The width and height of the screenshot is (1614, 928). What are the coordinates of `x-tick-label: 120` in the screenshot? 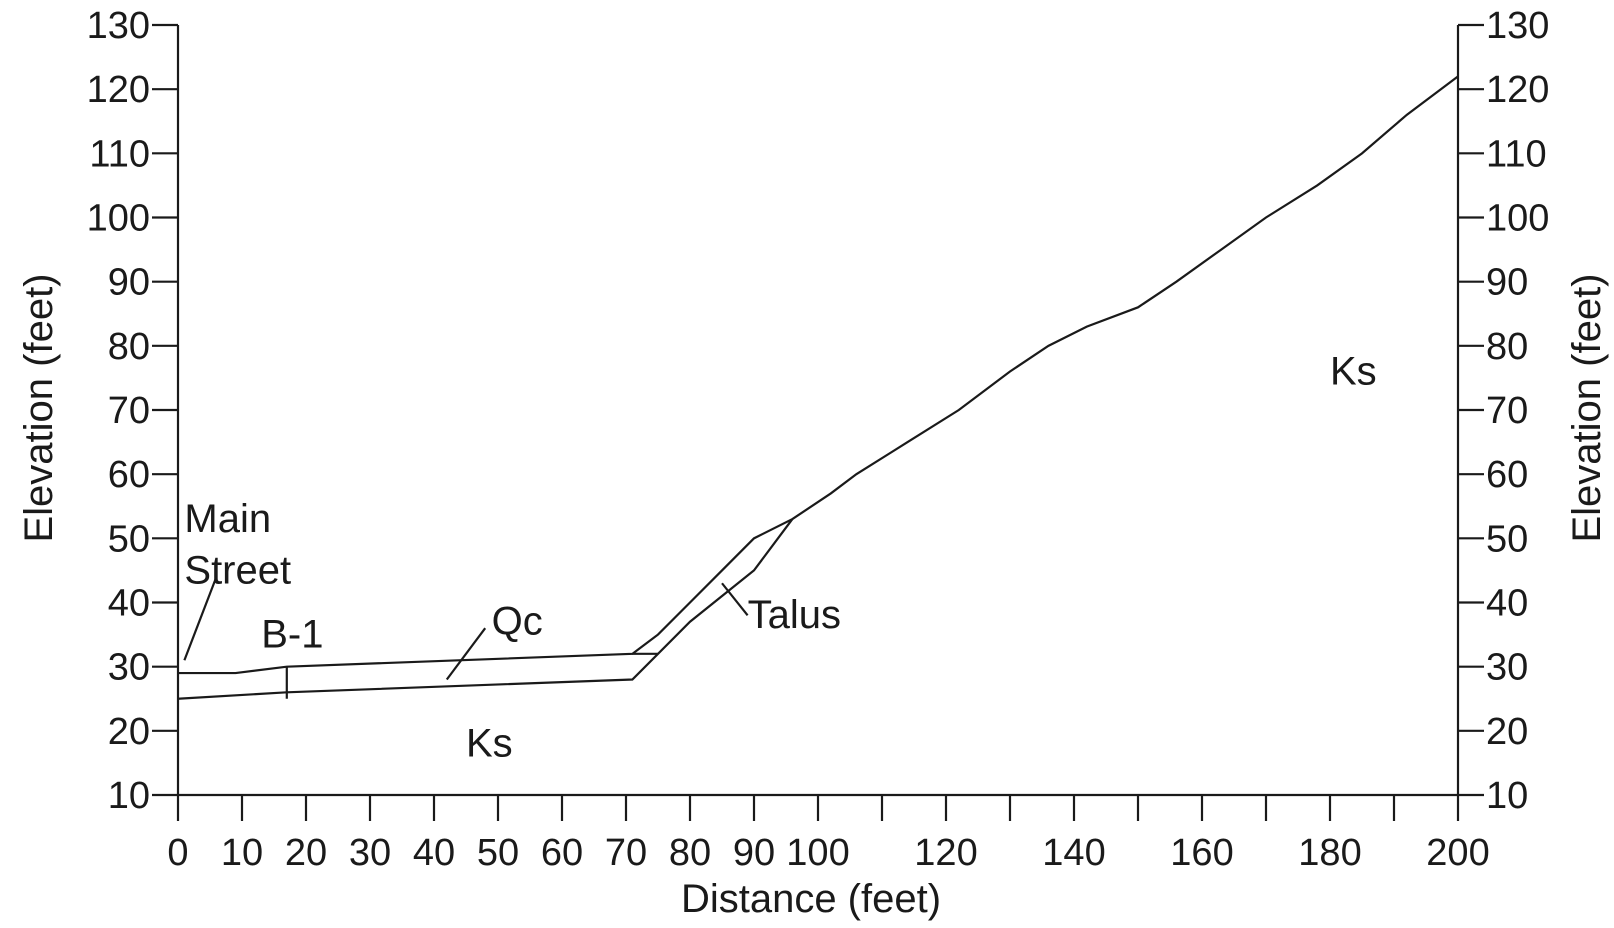 It's located at (945, 853).